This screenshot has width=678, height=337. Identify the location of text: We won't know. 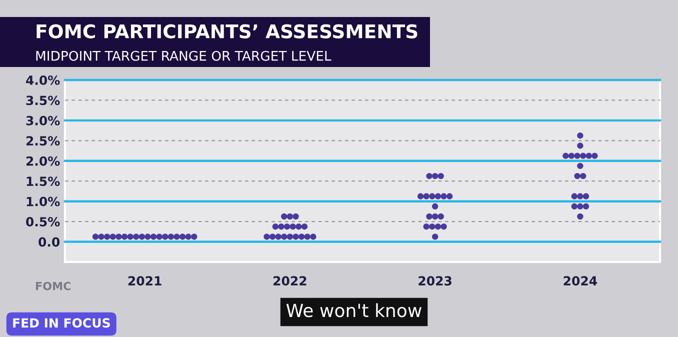
(354, 310).